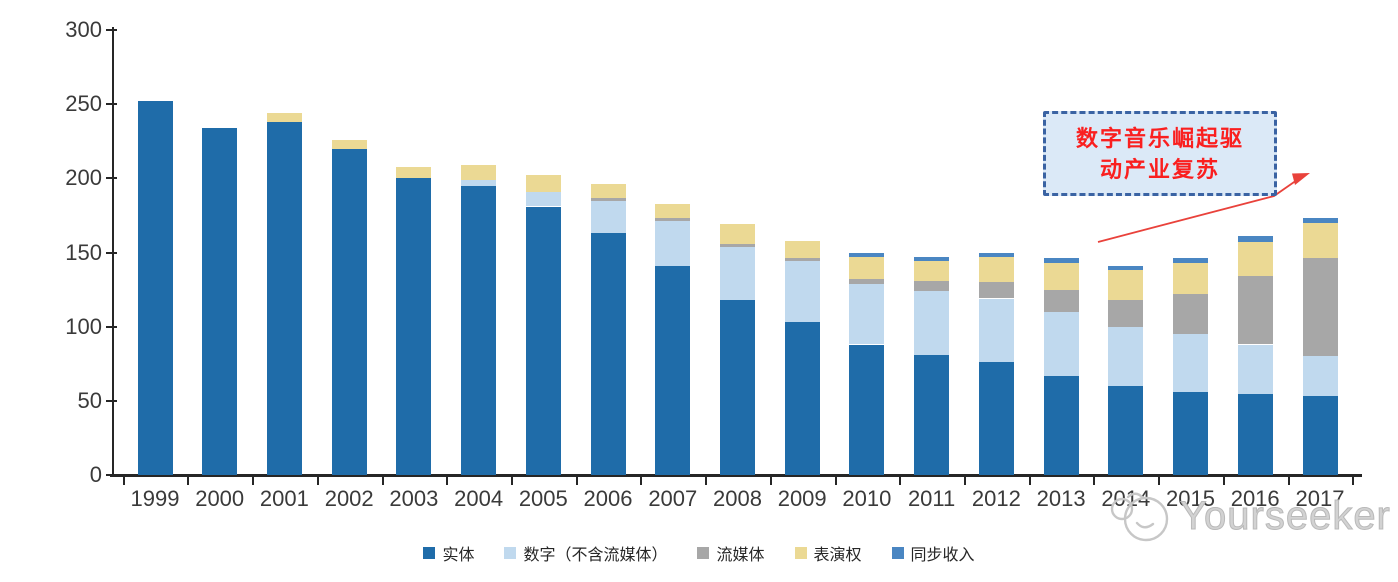  I want to click on legend-item: 数字（不含流媒体）, so click(585, 553).